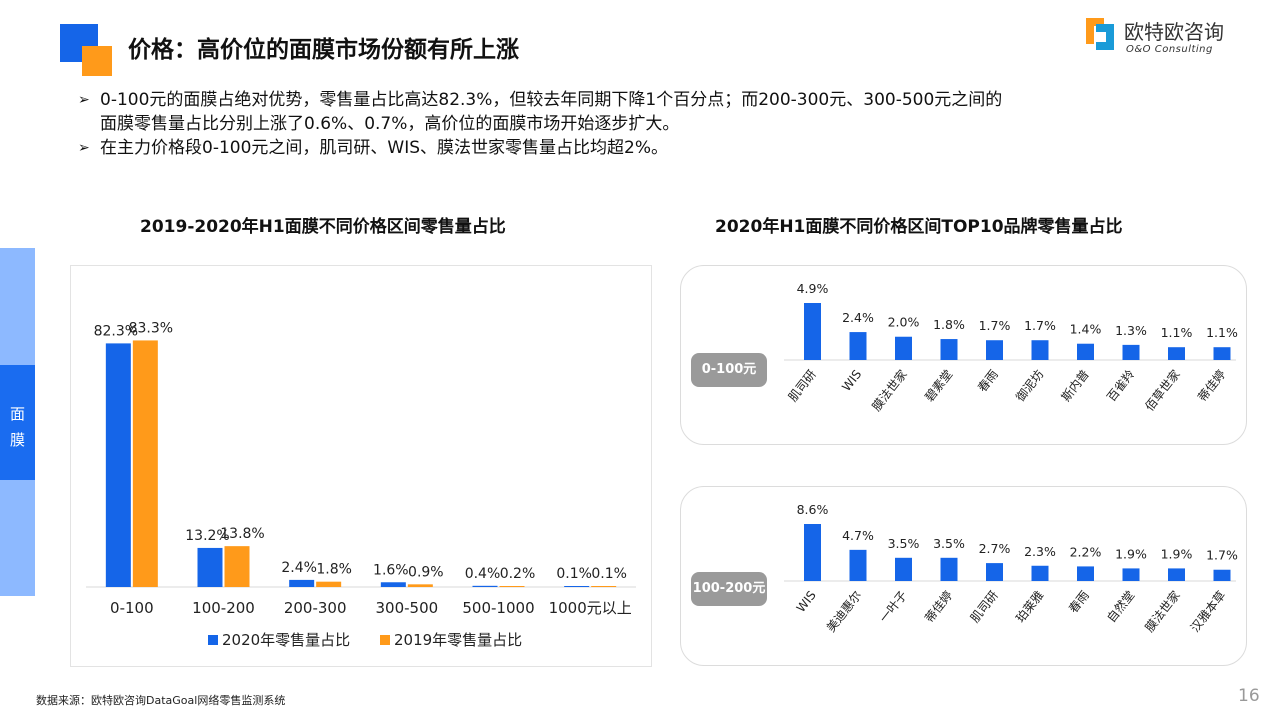  What do you see at coordinates (391, 570) in the screenshot?
I see `data-label-2020: 1.6%` at bounding box center [391, 570].